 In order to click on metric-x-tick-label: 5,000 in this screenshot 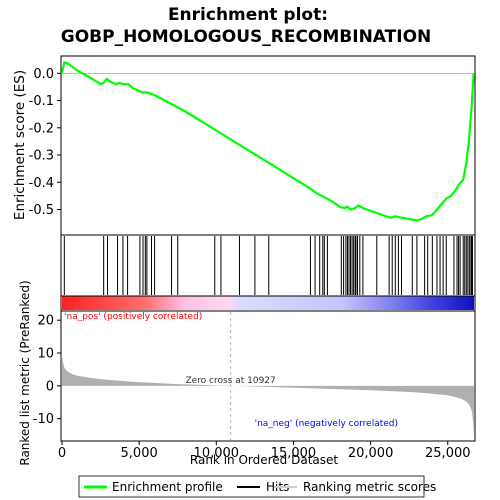, I will do `click(139, 453)`.